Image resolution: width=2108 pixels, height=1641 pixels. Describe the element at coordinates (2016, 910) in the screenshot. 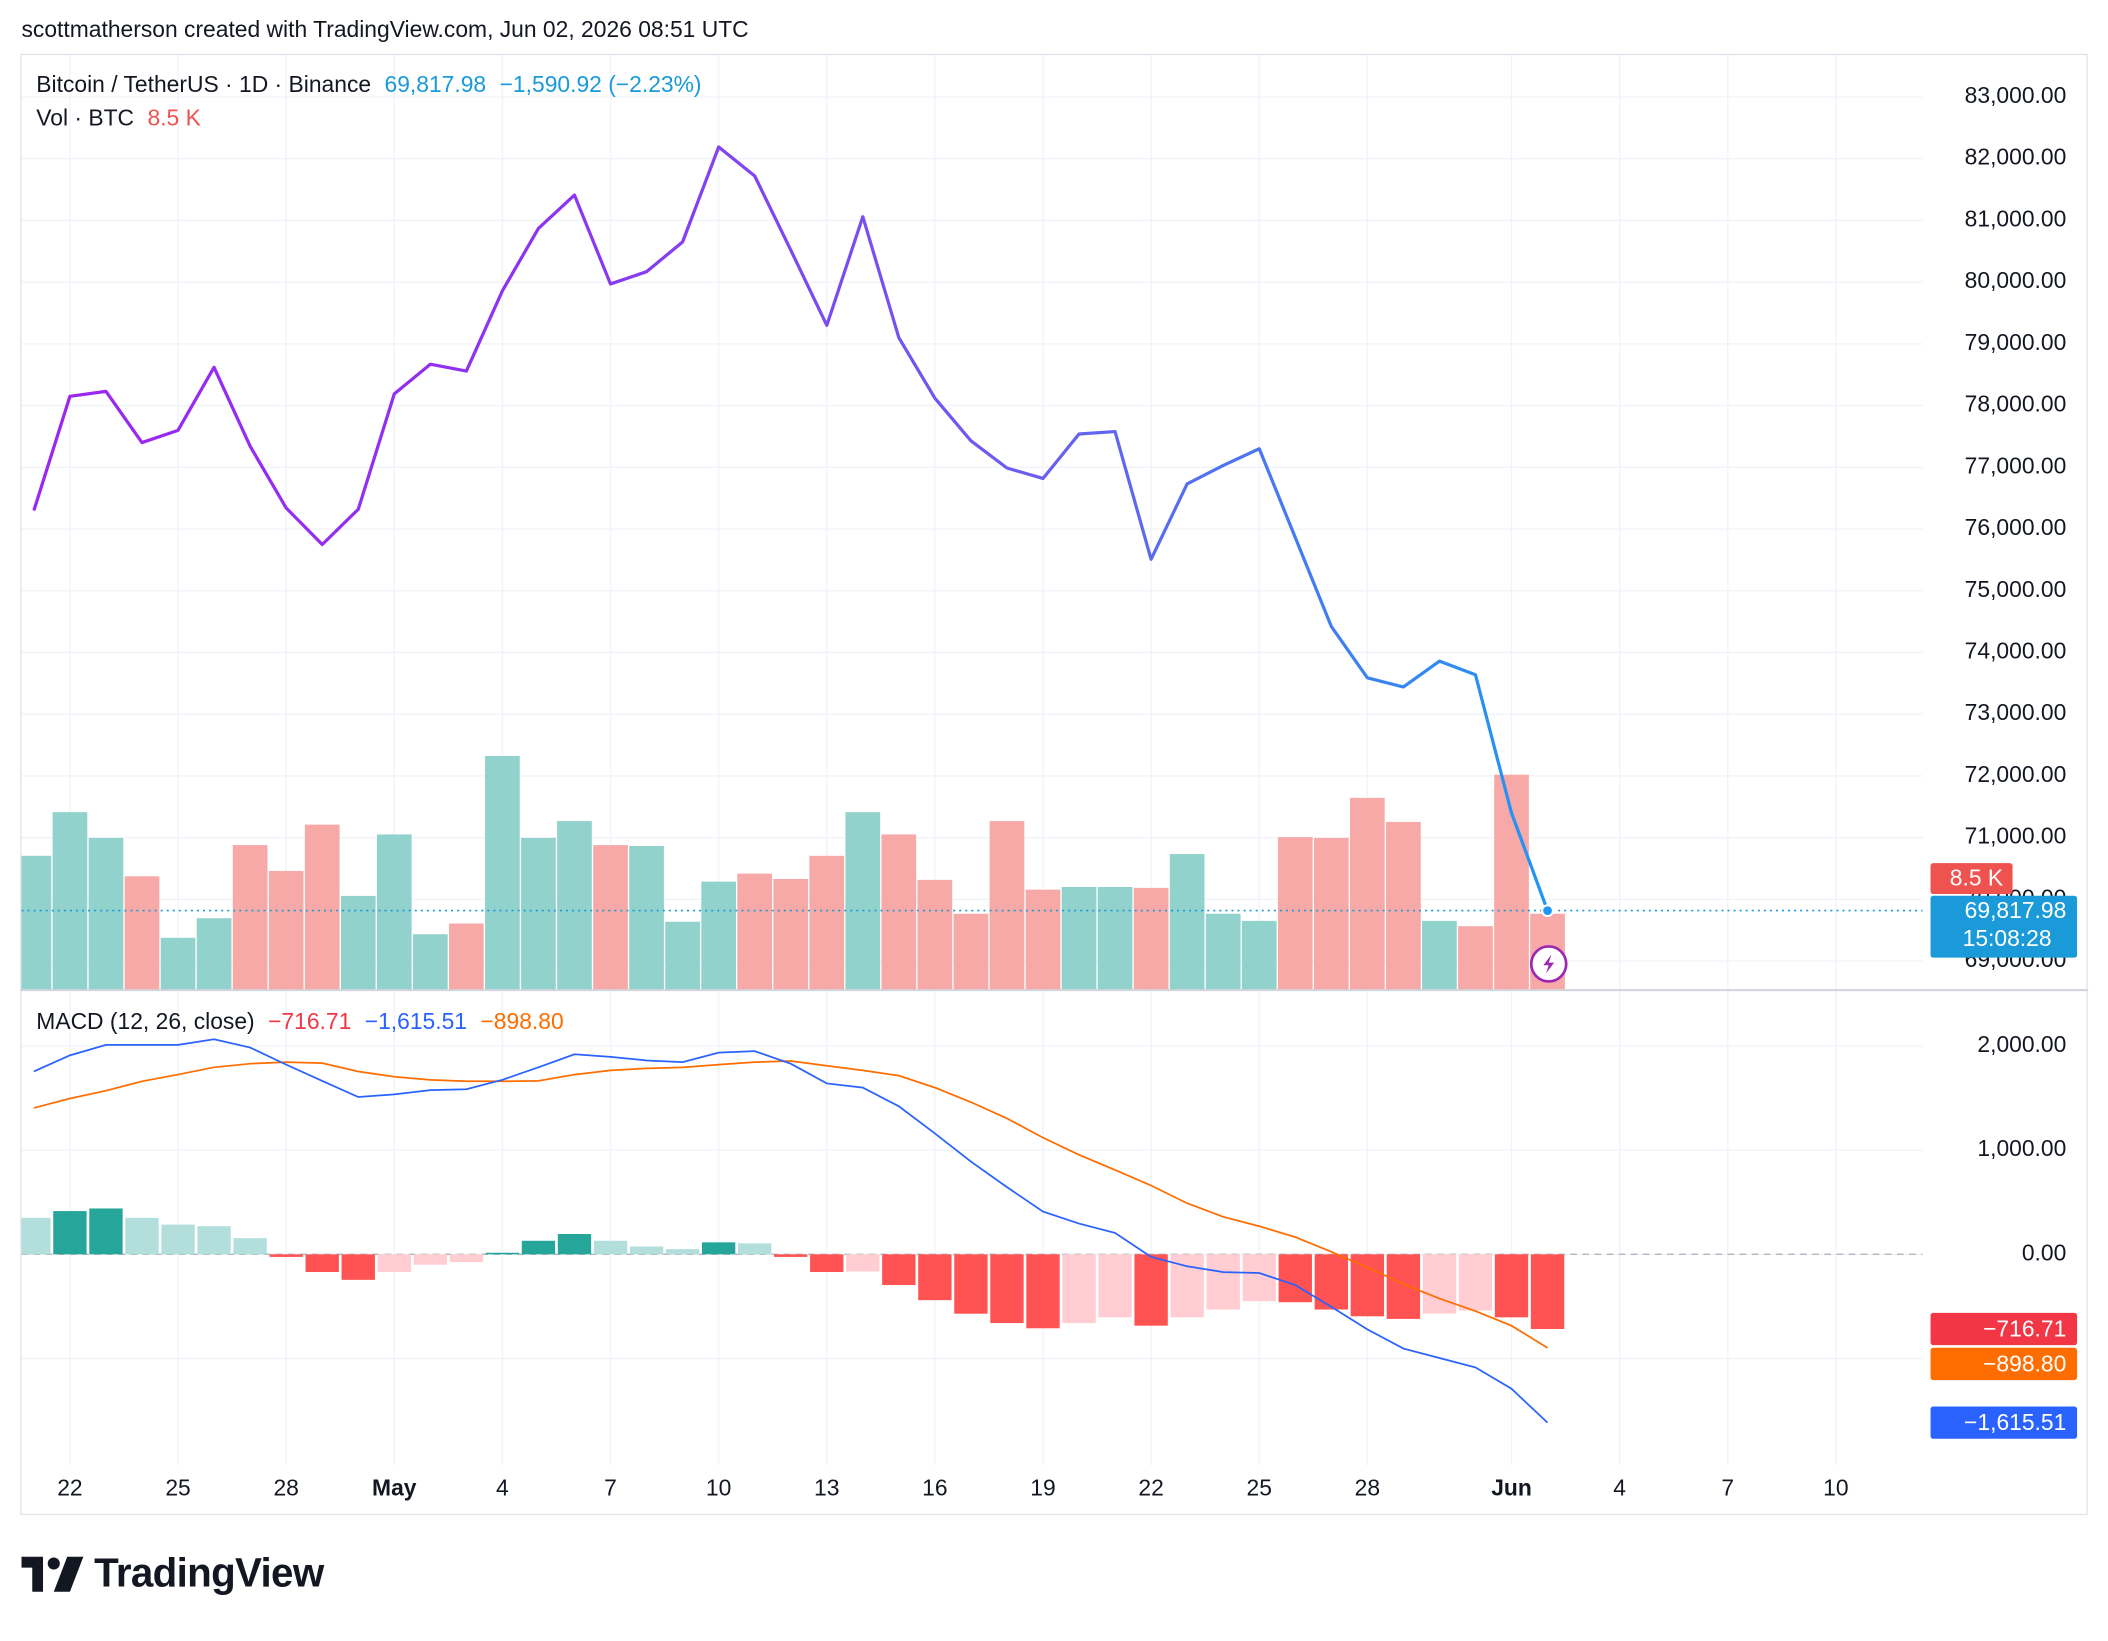

I see `price-axis-label: 69,817.98` at that location.